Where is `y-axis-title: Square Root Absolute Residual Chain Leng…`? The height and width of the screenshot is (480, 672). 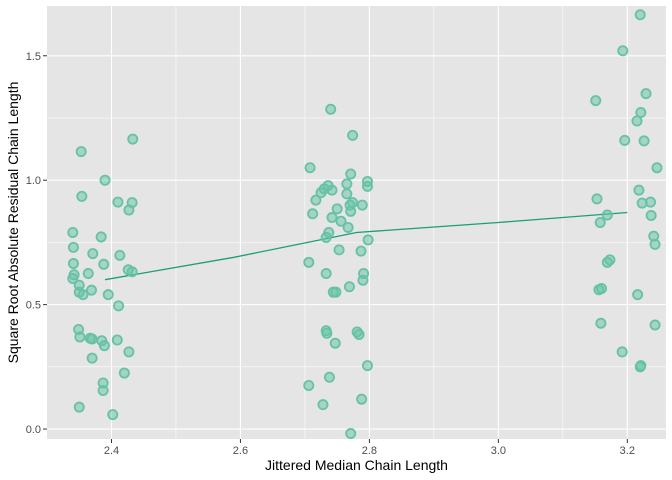 y-axis-title: Square Root Absolute Residual Chain Leng… is located at coordinates (13, 223).